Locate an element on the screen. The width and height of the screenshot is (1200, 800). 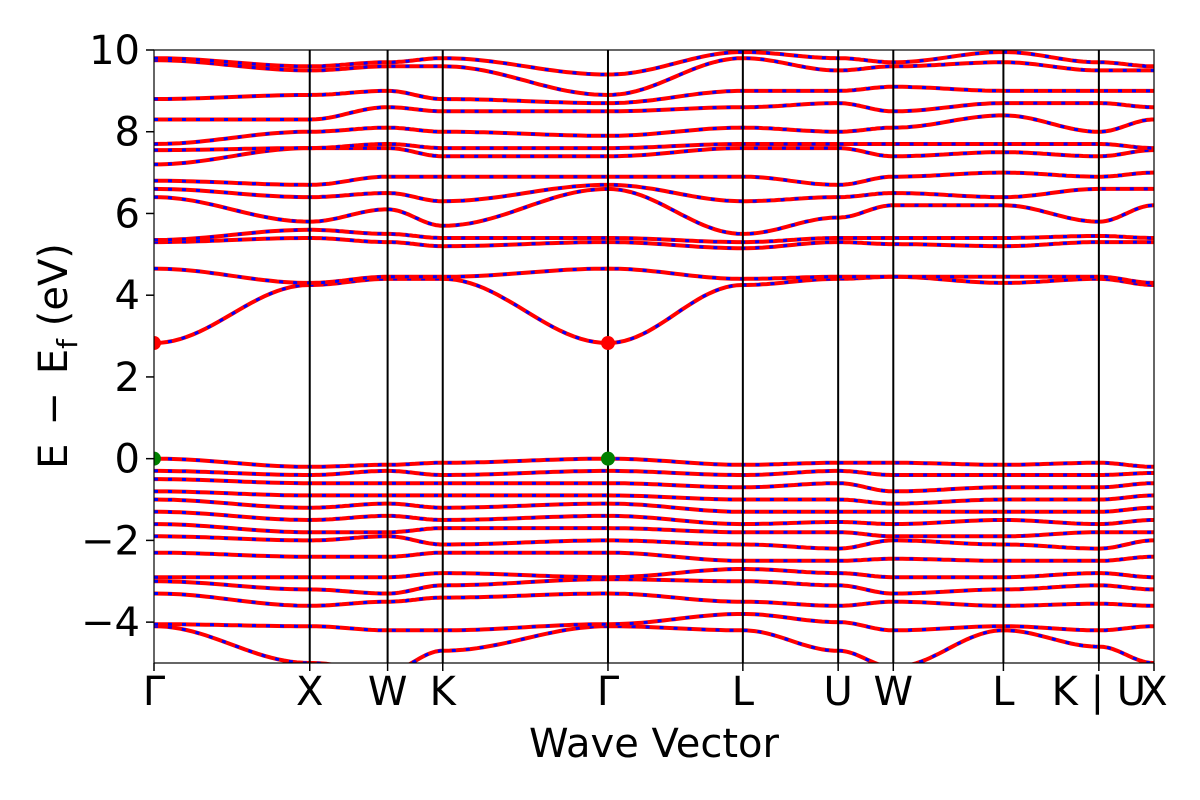
y-tick-label: 0 is located at coordinates (127, 460).